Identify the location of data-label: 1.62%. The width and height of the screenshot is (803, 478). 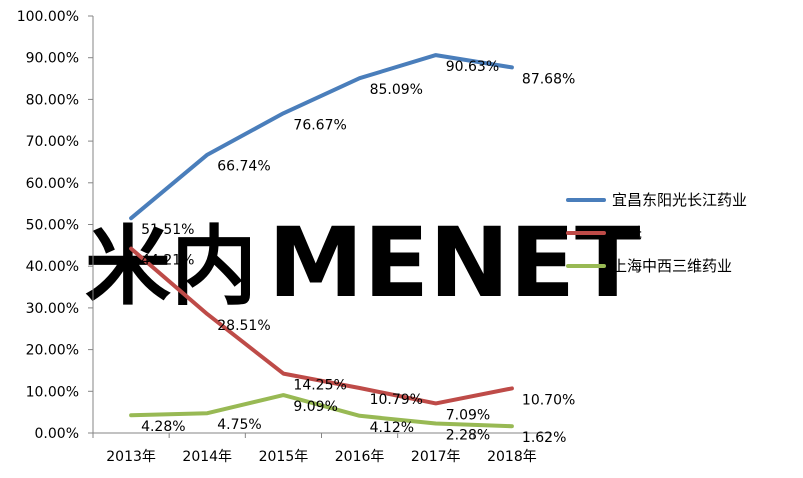
(544, 438).